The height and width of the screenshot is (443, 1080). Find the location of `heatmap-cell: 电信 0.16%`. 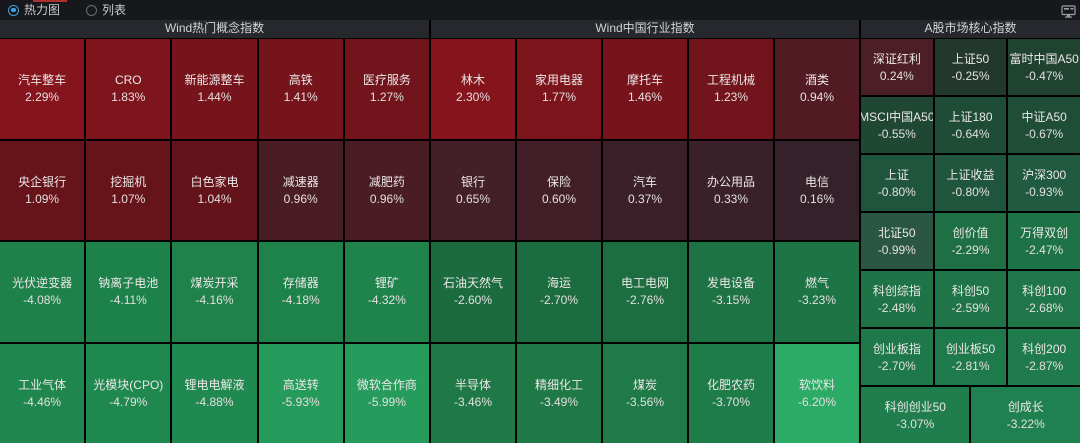

heatmap-cell: 电信 0.16% is located at coordinates (817, 190).